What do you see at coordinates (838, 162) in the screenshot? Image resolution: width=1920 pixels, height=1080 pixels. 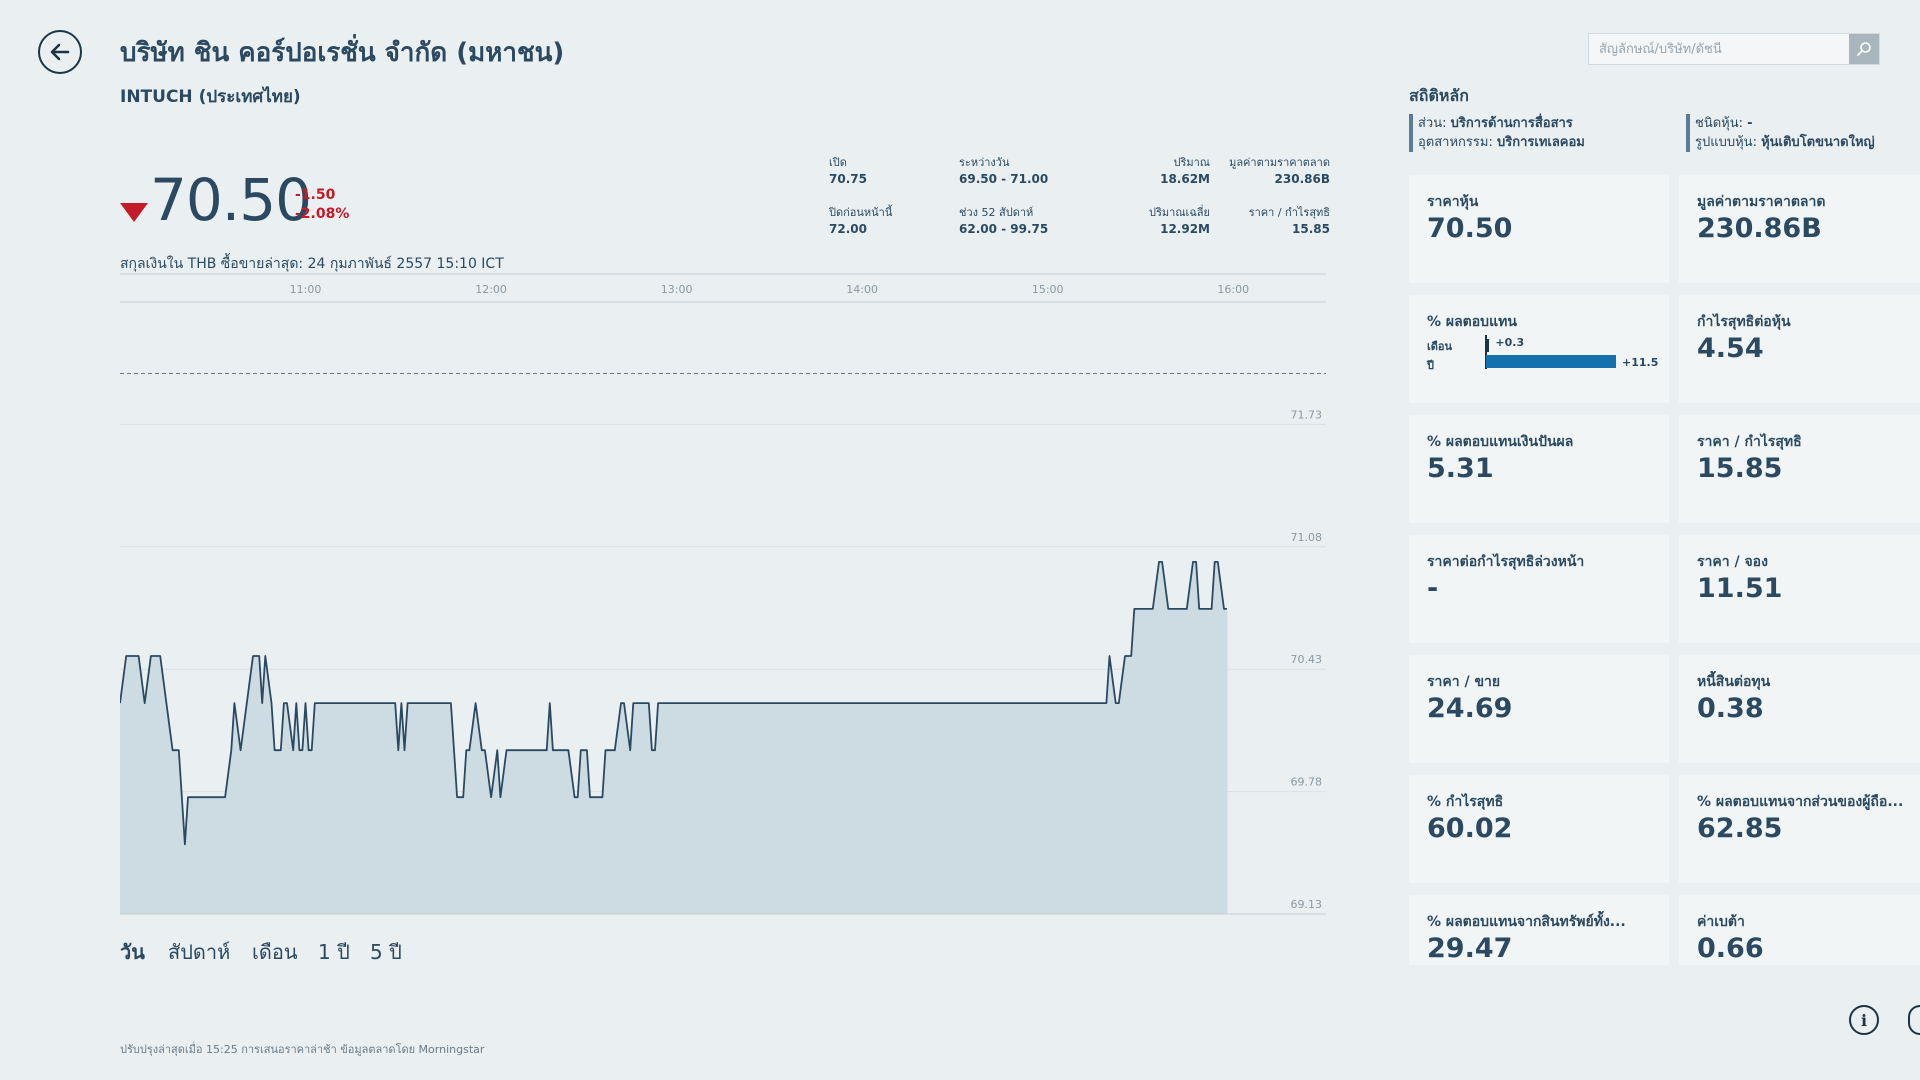 I see `open-label: เปิด` at bounding box center [838, 162].